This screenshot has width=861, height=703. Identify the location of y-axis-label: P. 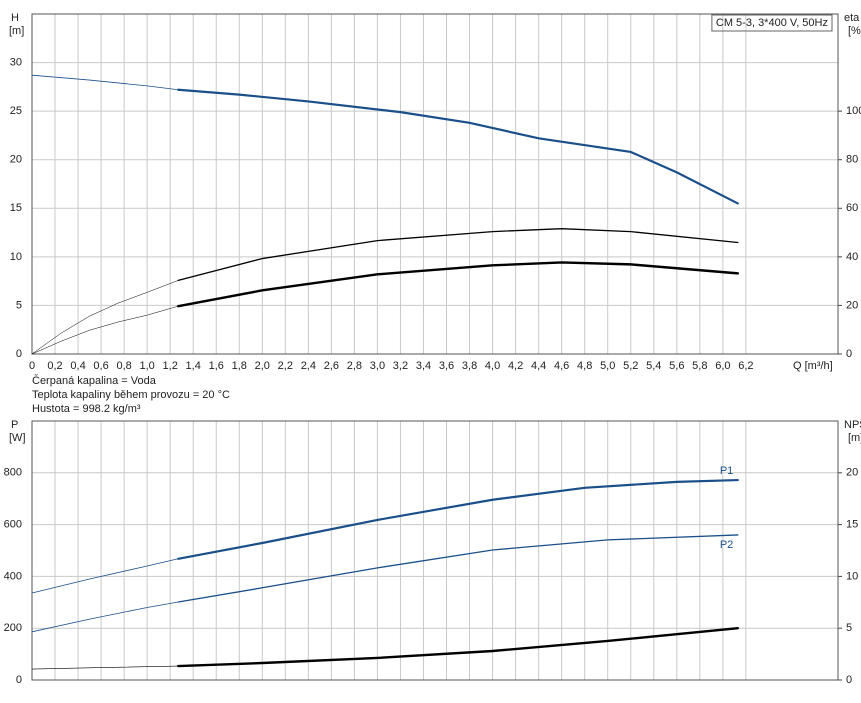
(14, 425).